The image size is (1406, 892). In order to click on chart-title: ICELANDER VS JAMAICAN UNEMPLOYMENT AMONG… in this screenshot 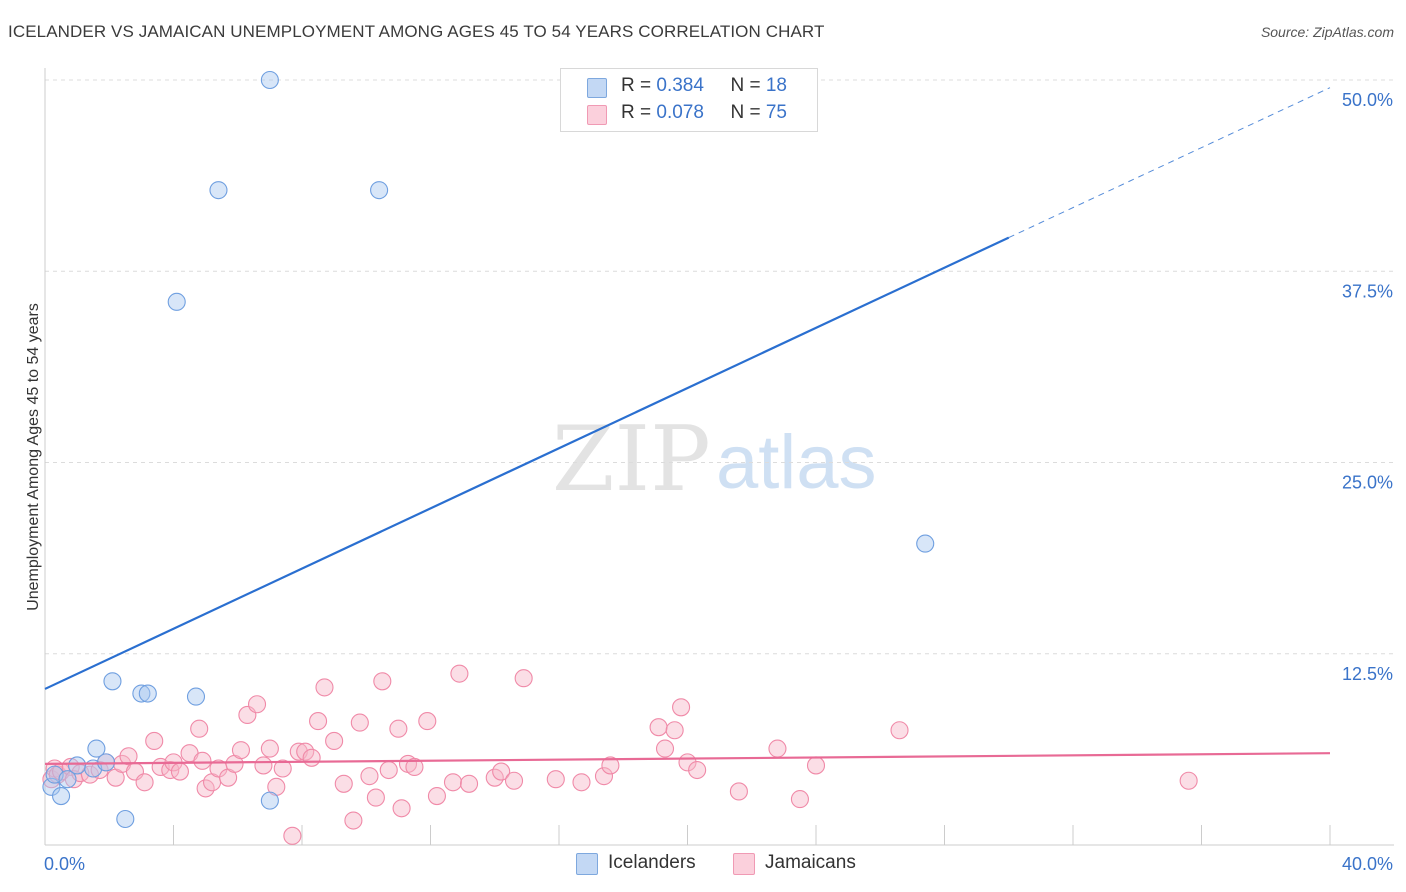, I will do `click(416, 31)`.